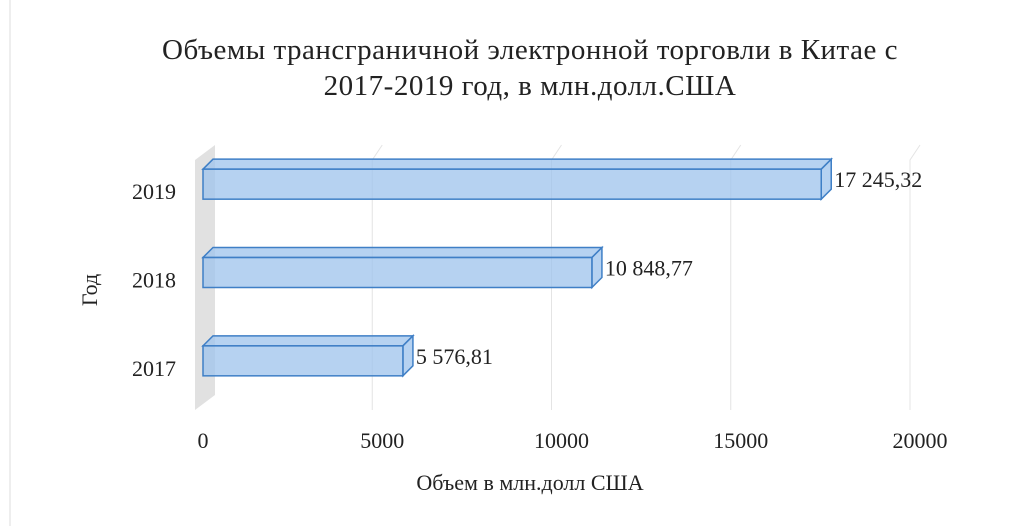 Image resolution: width=1030 pixels, height=526 pixels. I want to click on x-tick-label: 0, so click(203, 440).